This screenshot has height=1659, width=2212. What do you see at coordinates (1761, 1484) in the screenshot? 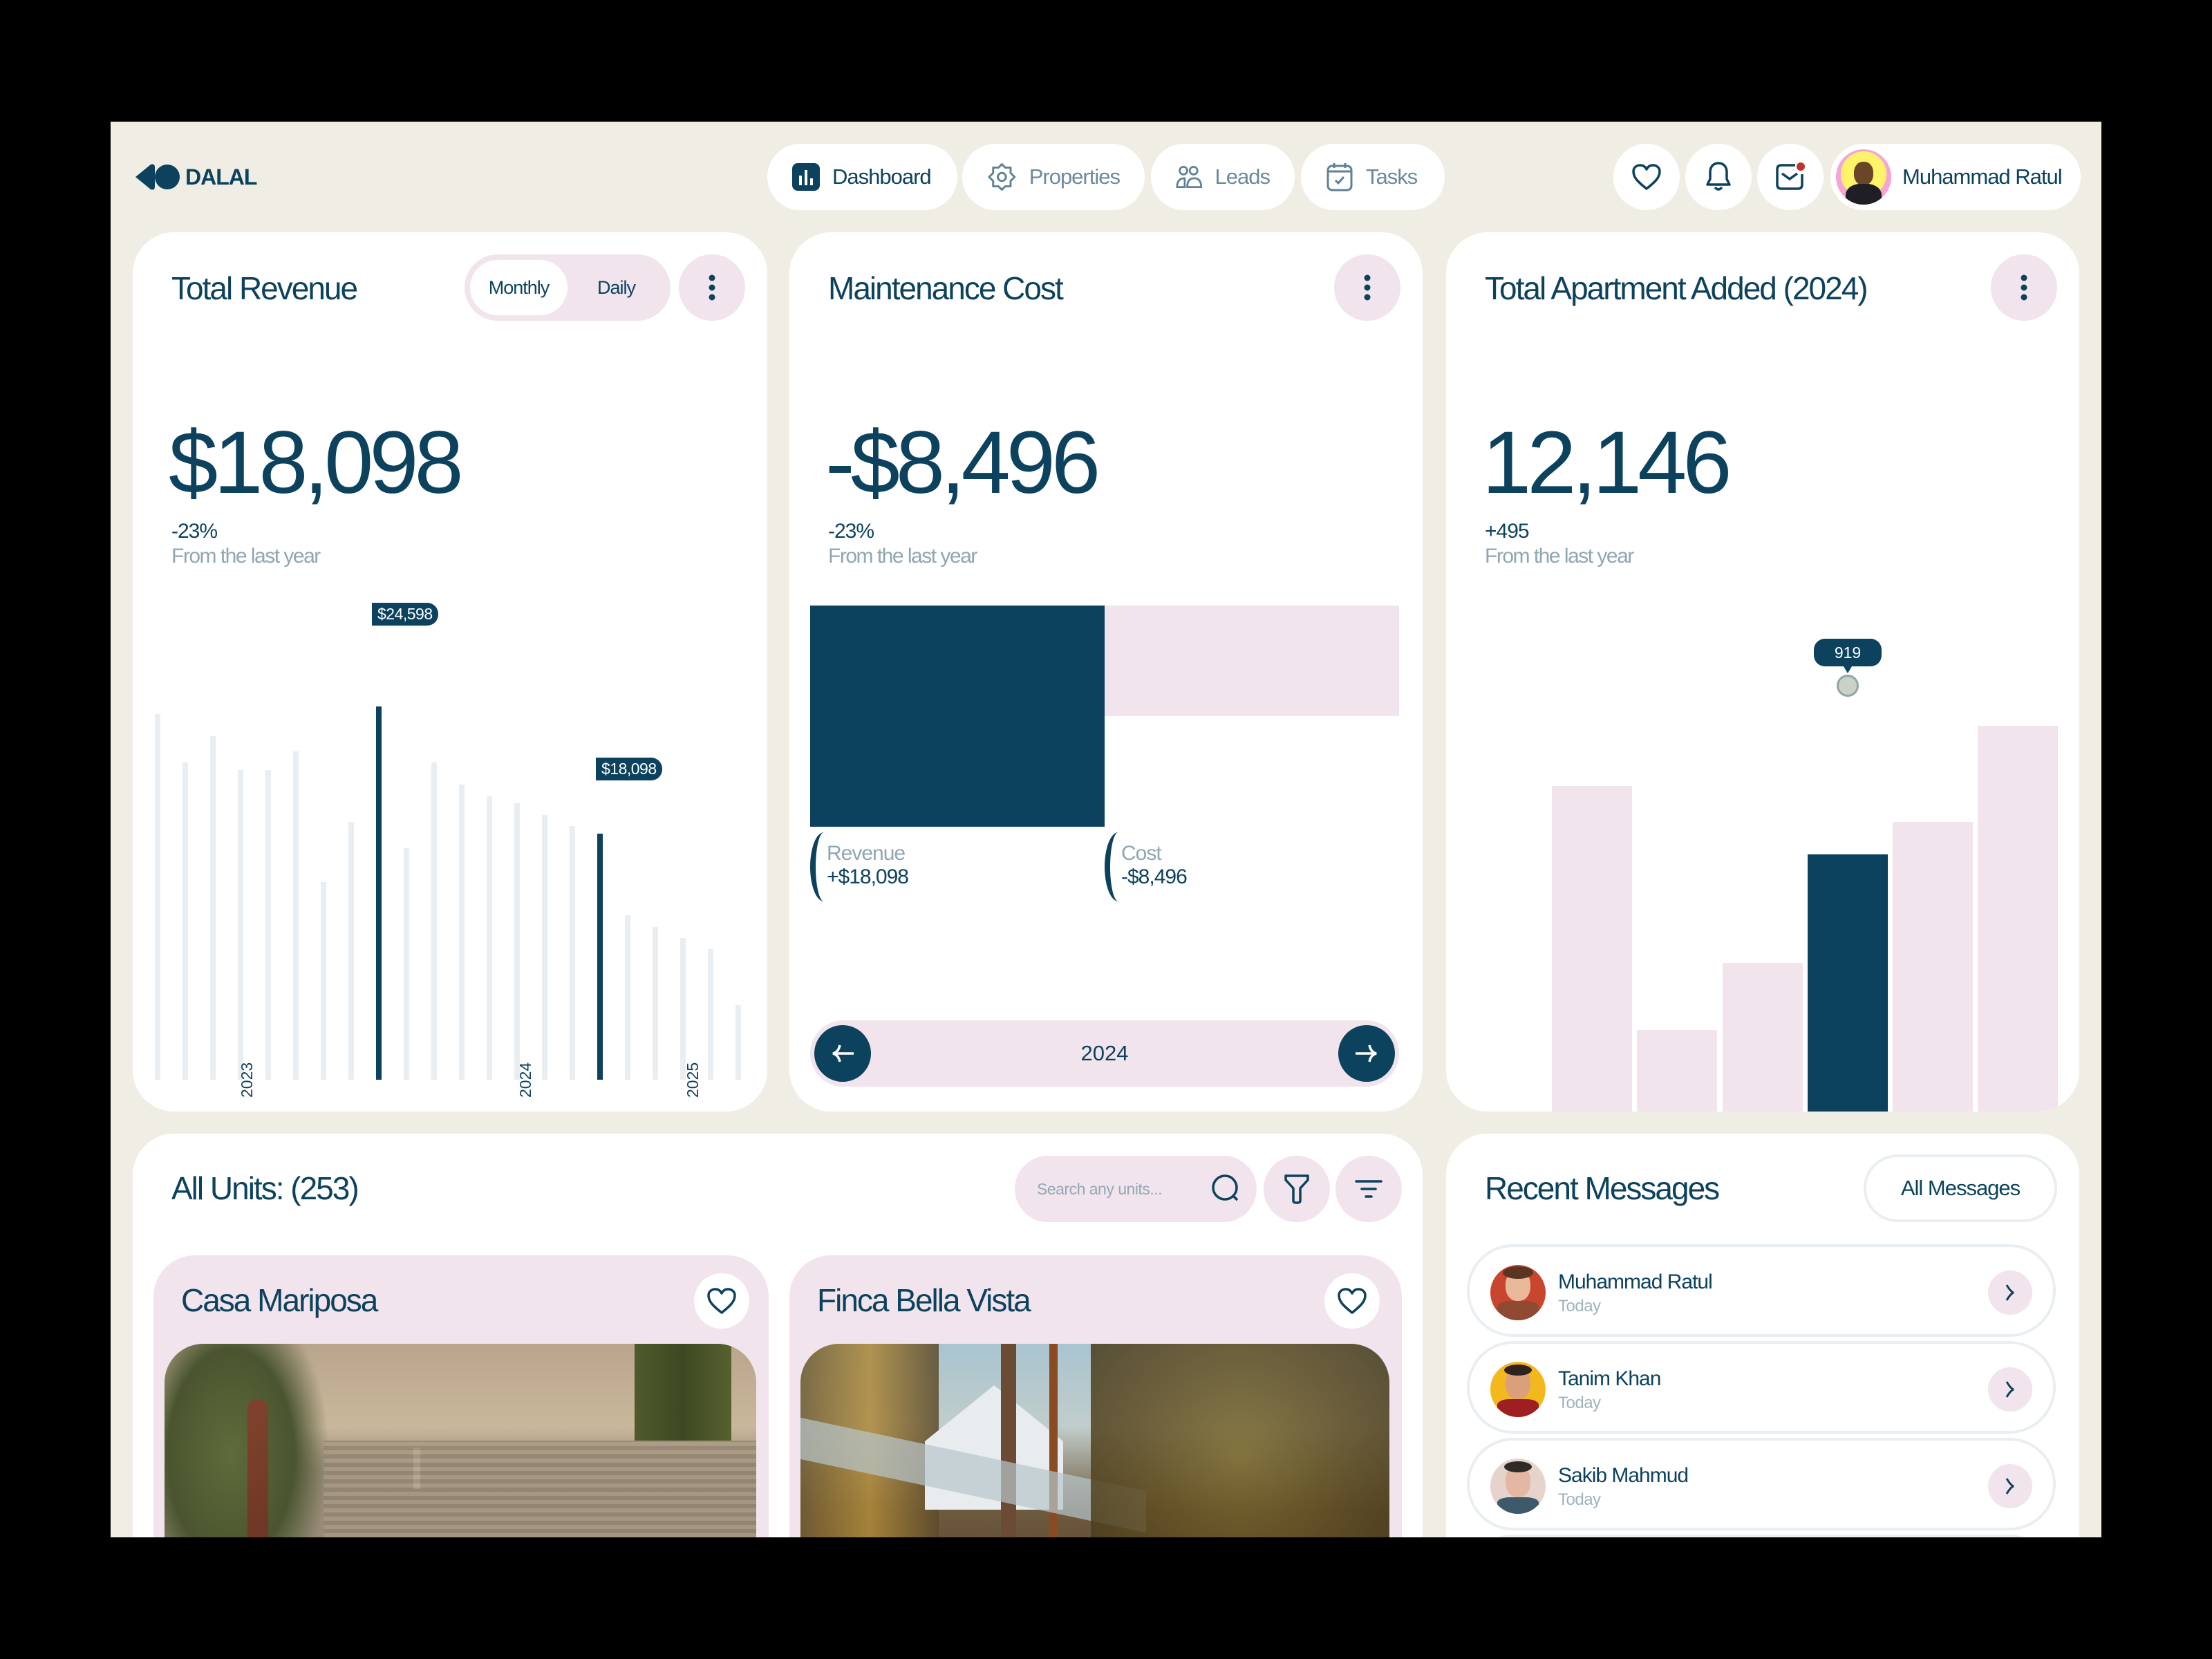
I see `message-item: Sakib Mahmud Today` at bounding box center [1761, 1484].